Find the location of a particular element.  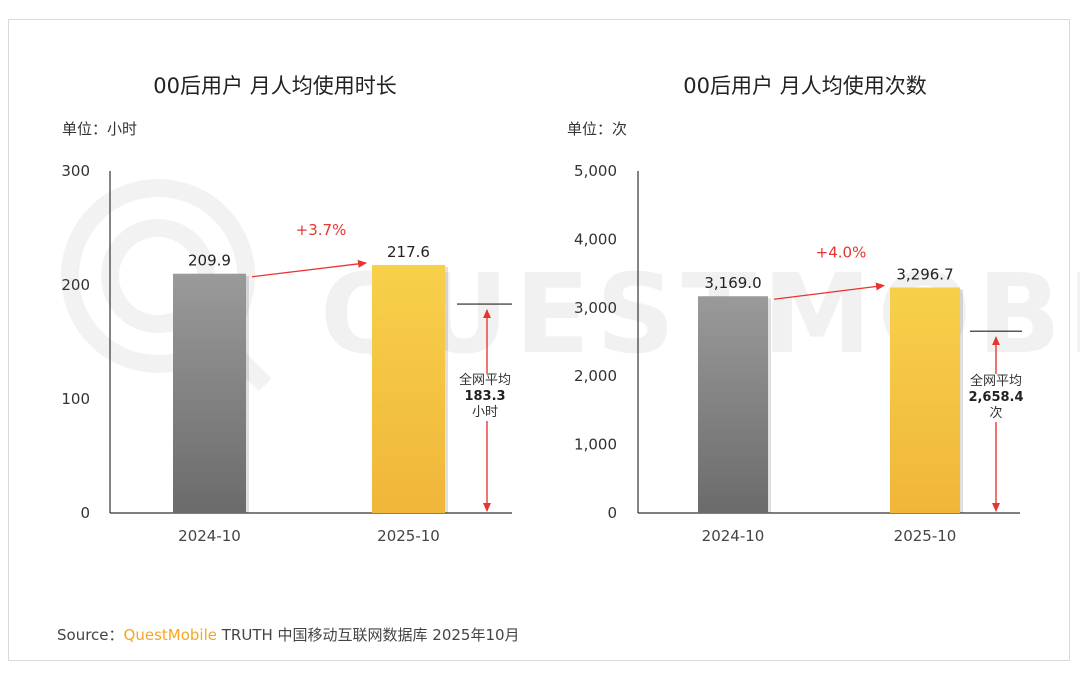

average-value: 183.3 is located at coordinates (485, 396).